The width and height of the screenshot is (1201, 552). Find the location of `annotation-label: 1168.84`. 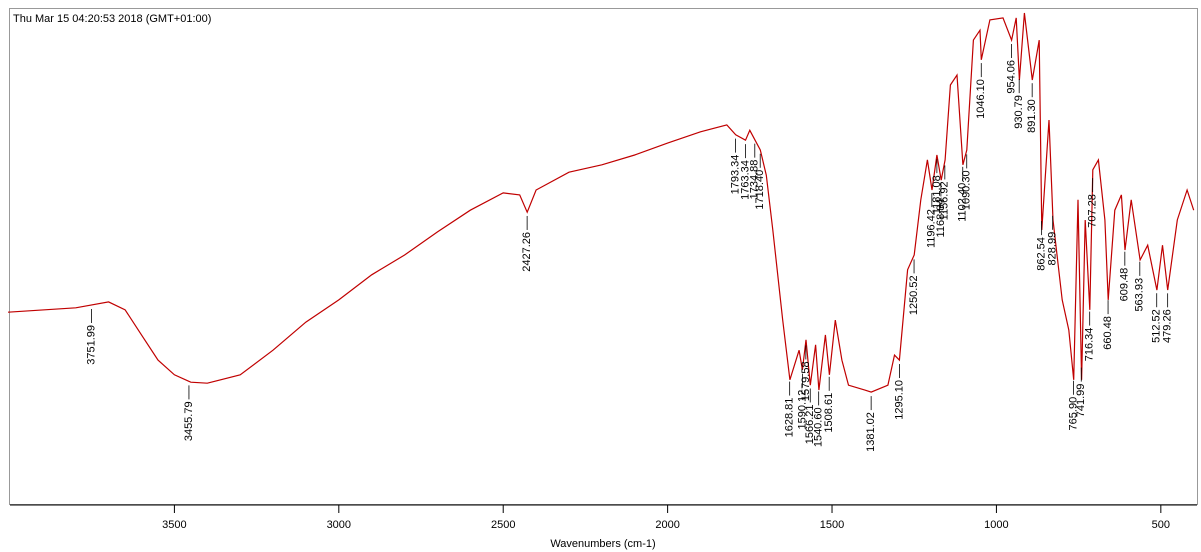

annotation-label: 1168.84 is located at coordinates (941, 218).